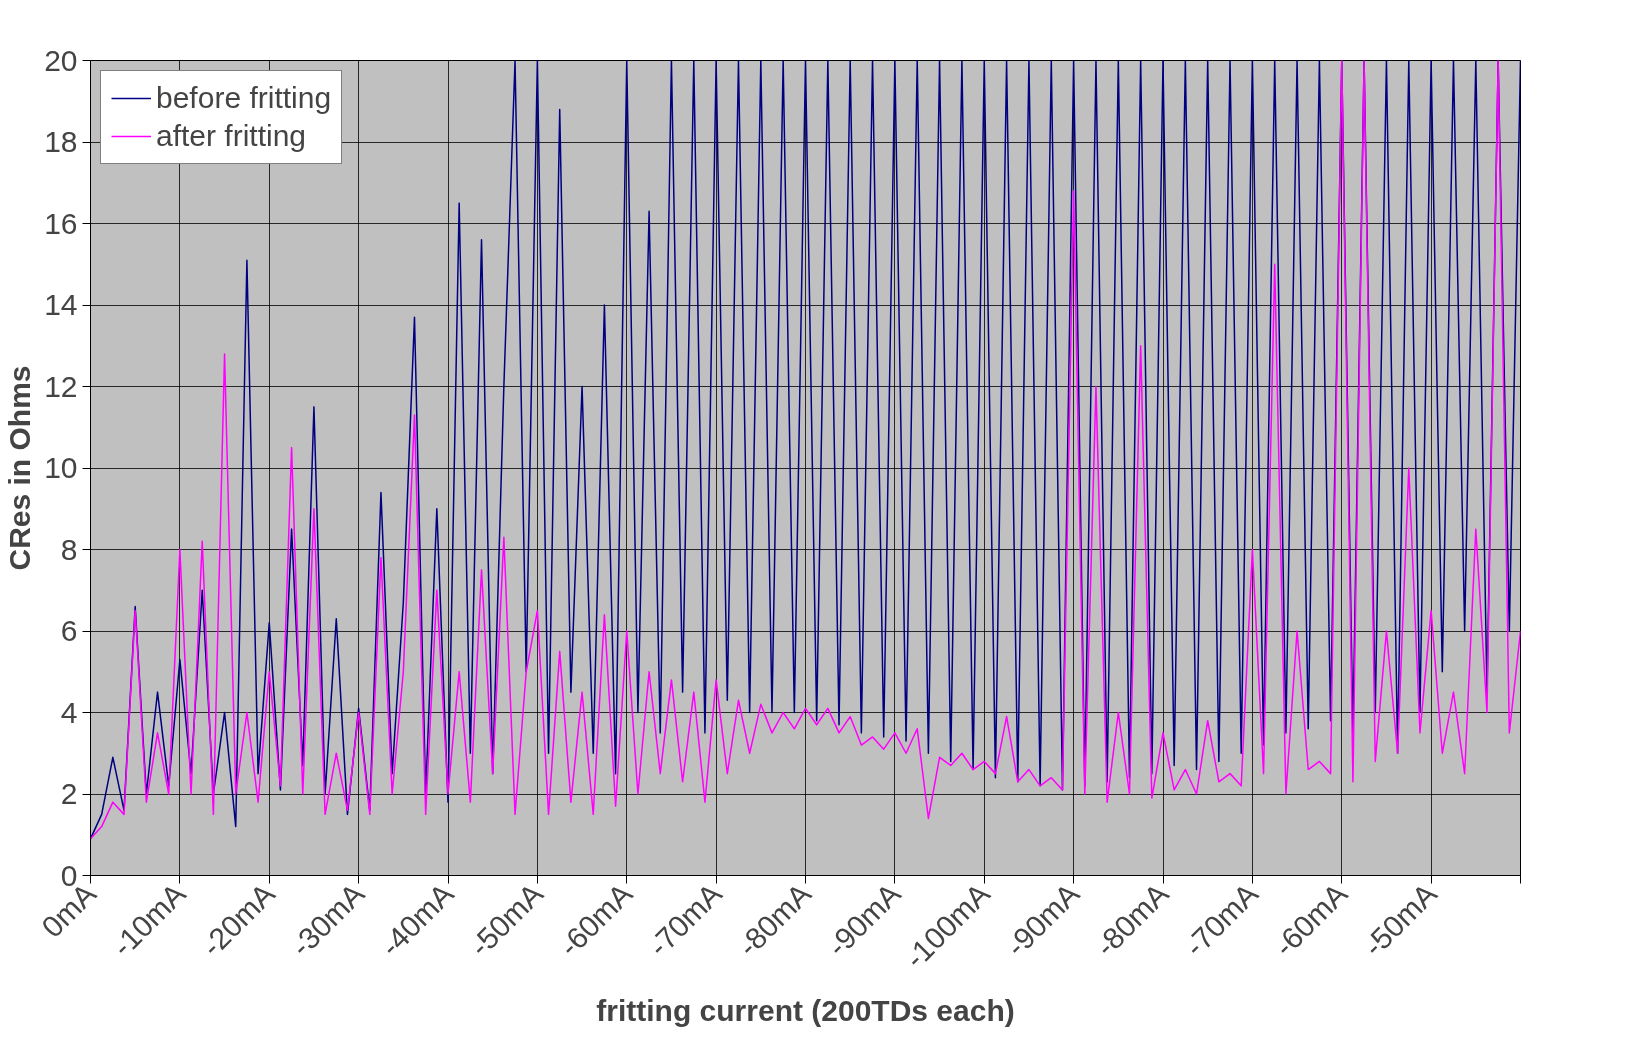  Describe the element at coordinates (61, 223) in the screenshot. I see `y-tick-label: 16` at that location.